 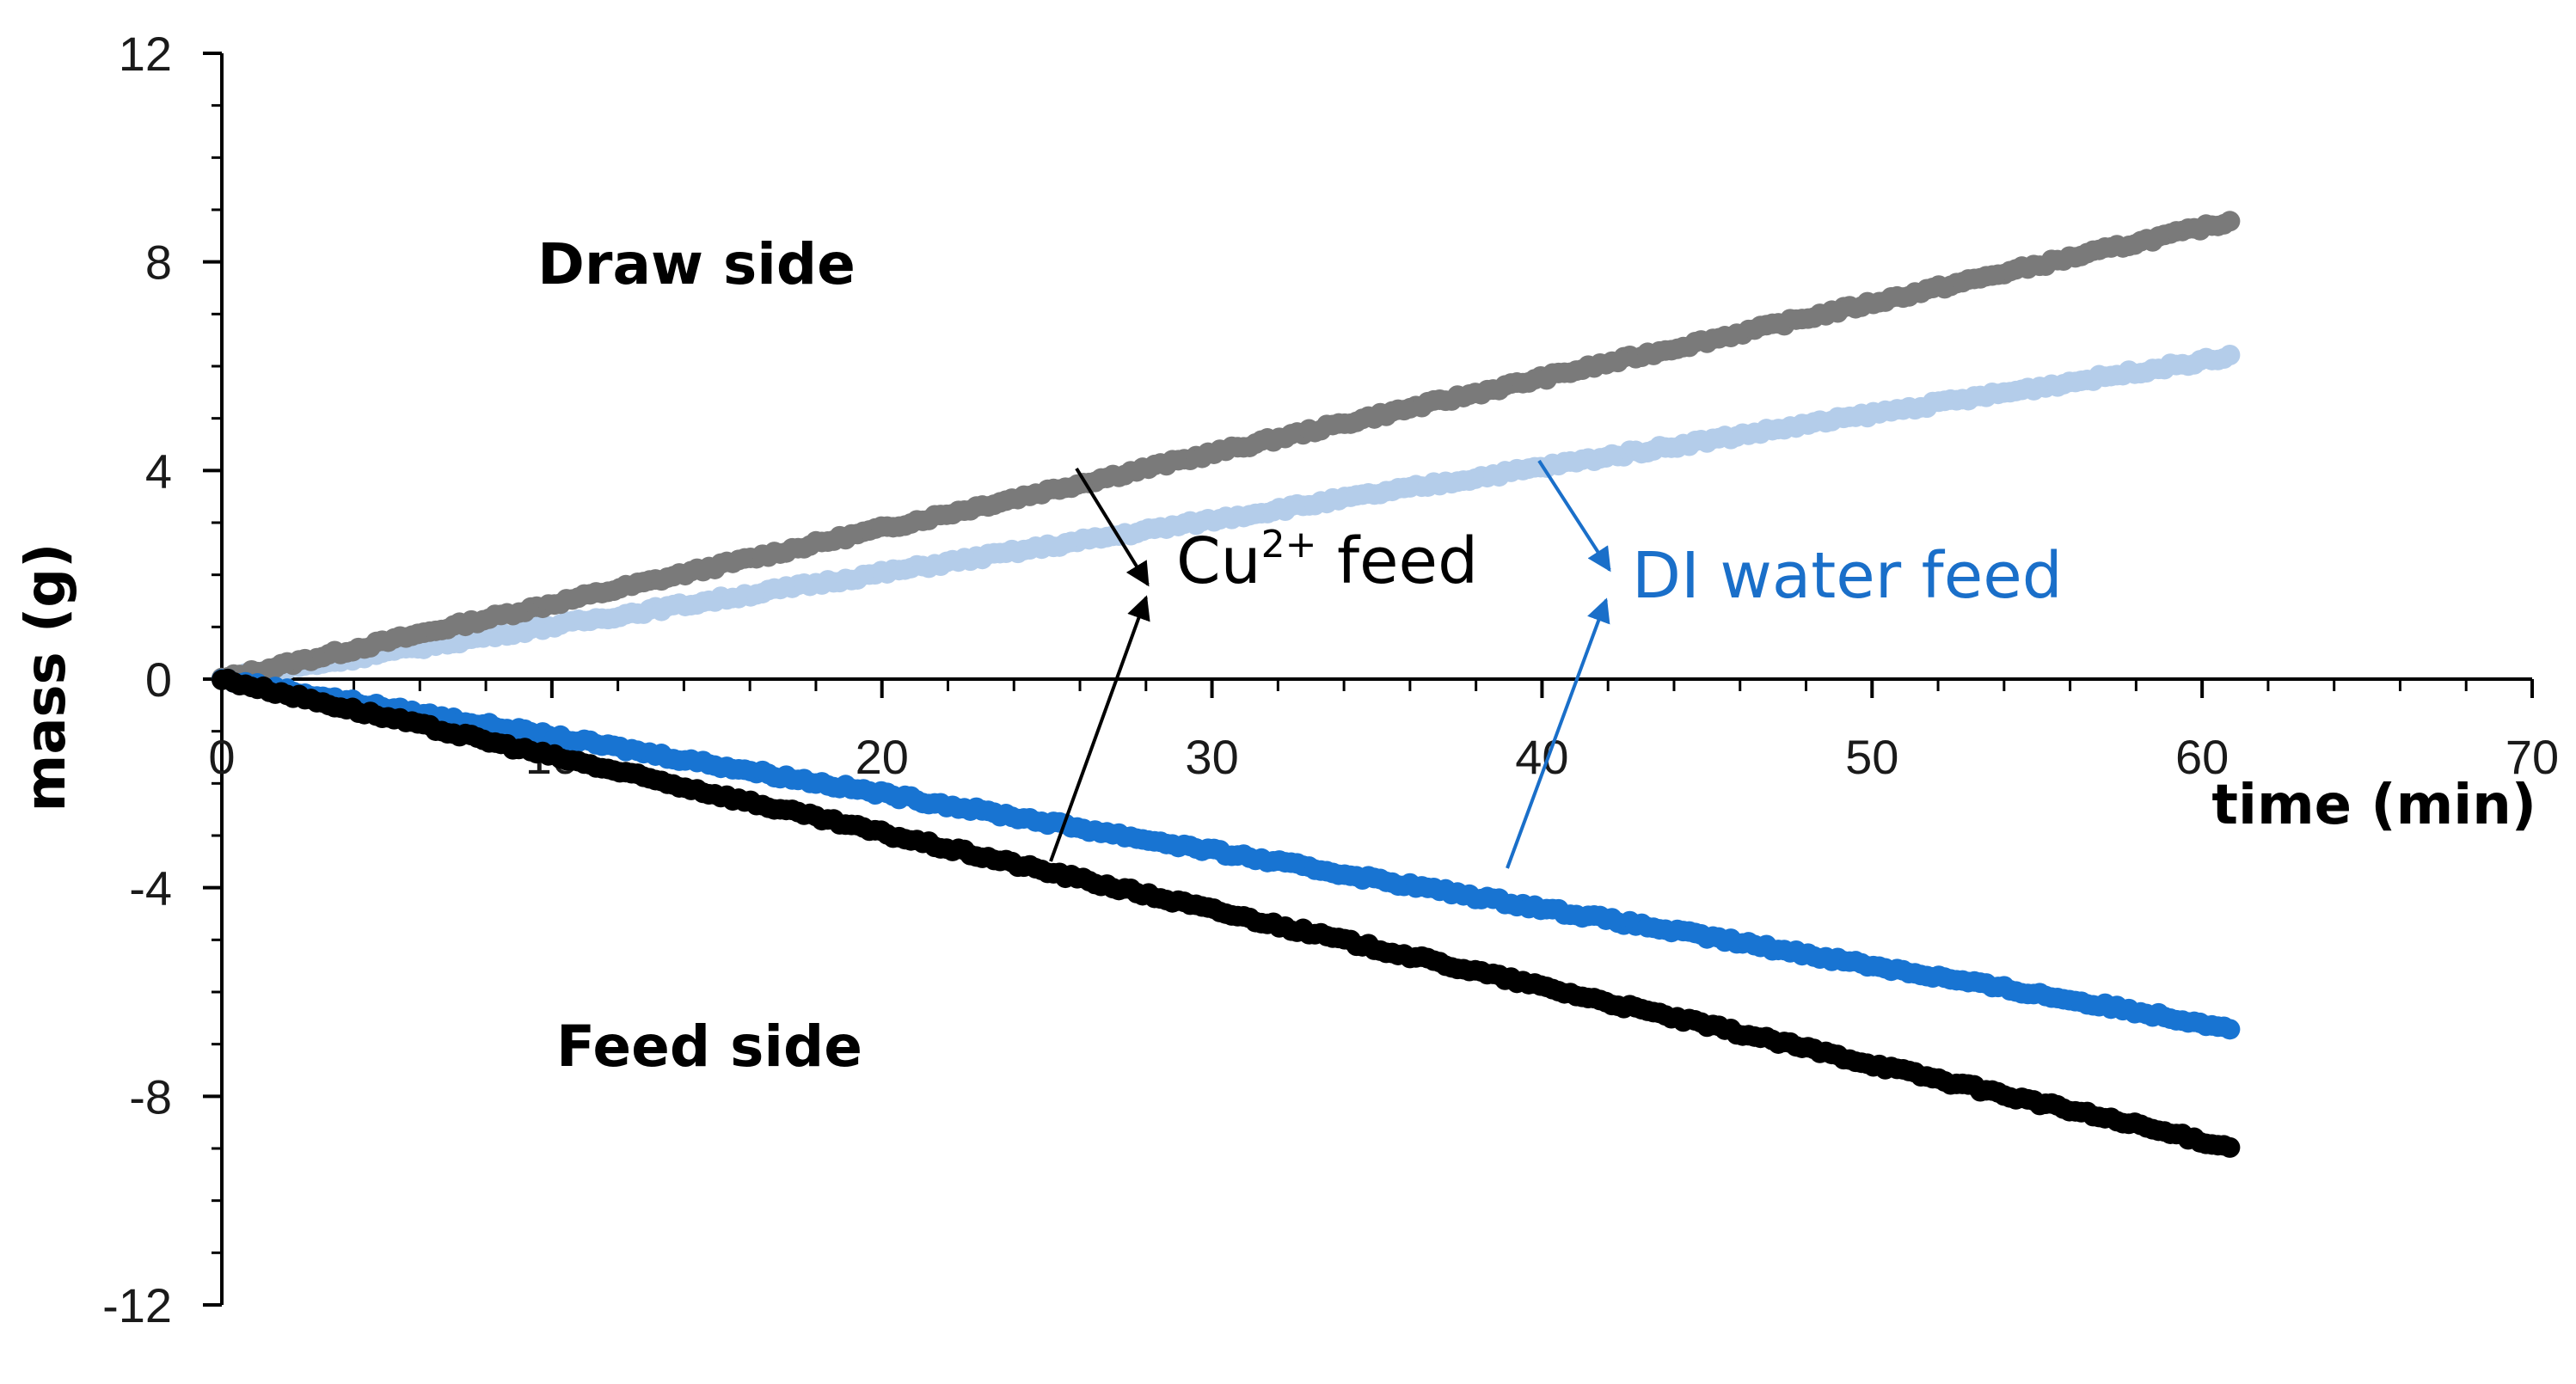 What do you see at coordinates (1847, 576) in the screenshot?
I see `di-water-feed-label: DI water feed` at bounding box center [1847, 576].